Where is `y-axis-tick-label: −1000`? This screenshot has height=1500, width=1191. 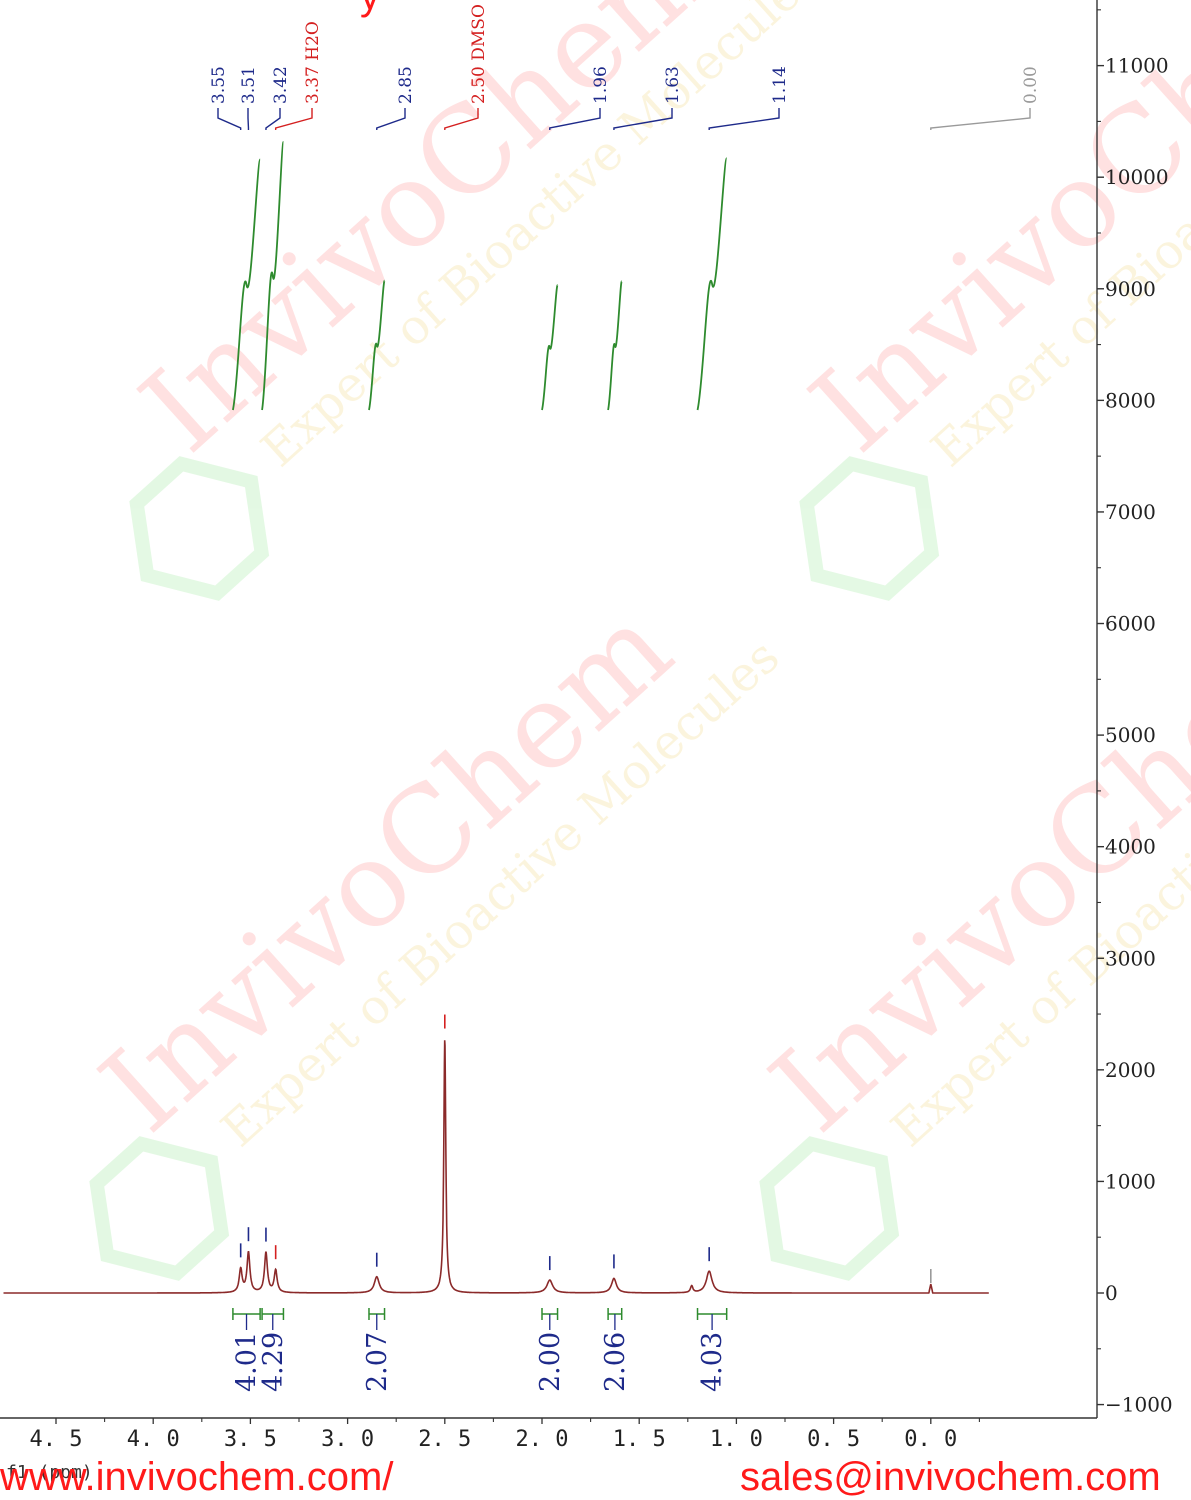
y-axis-tick-label: −1000 is located at coordinates (1139, 1405).